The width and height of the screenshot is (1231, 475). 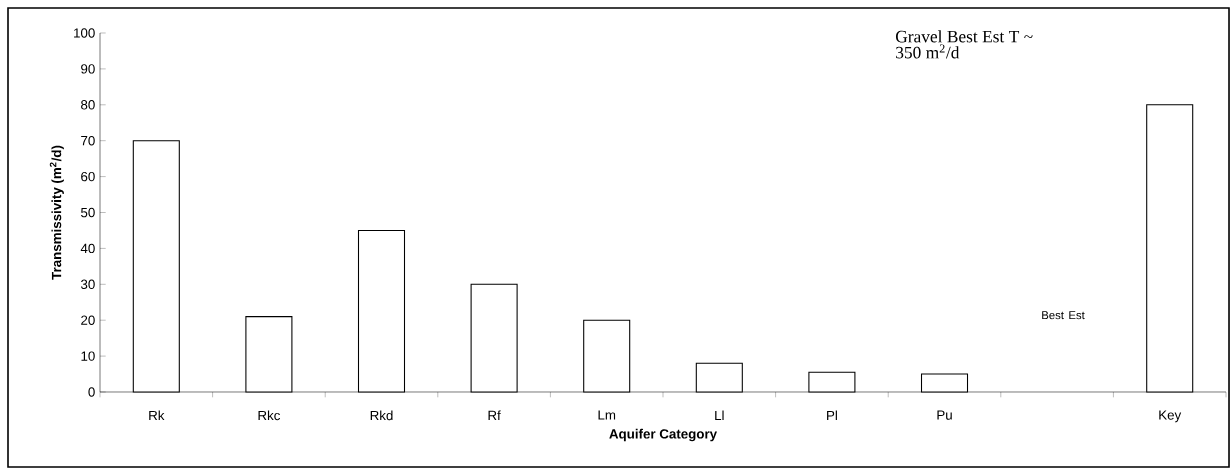 What do you see at coordinates (88, 320) in the screenshot?
I see `y-tick-label: 20` at bounding box center [88, 320].